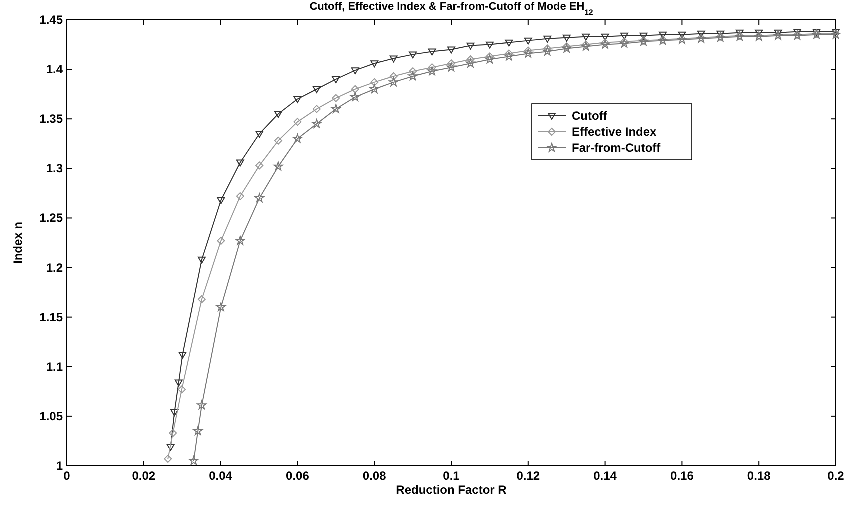  What do you see at coordinates (55, 69) in the screenshot?
I see `y-tick-label: 1.4` at bounding box center [55, 69].